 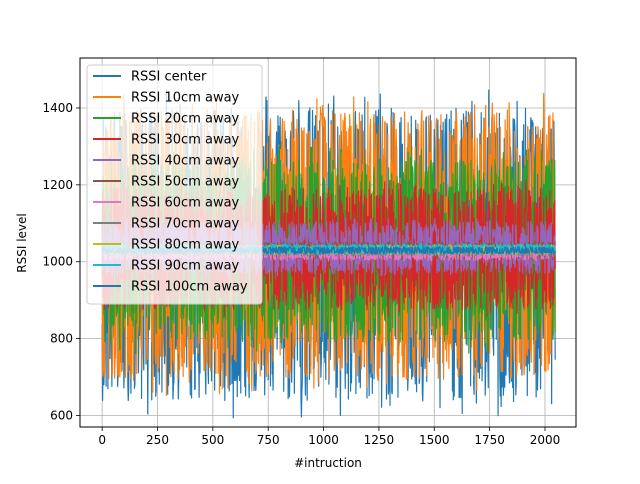 I want to click on legend-label: RSSI 20cm away, so click(x=185, y=119).